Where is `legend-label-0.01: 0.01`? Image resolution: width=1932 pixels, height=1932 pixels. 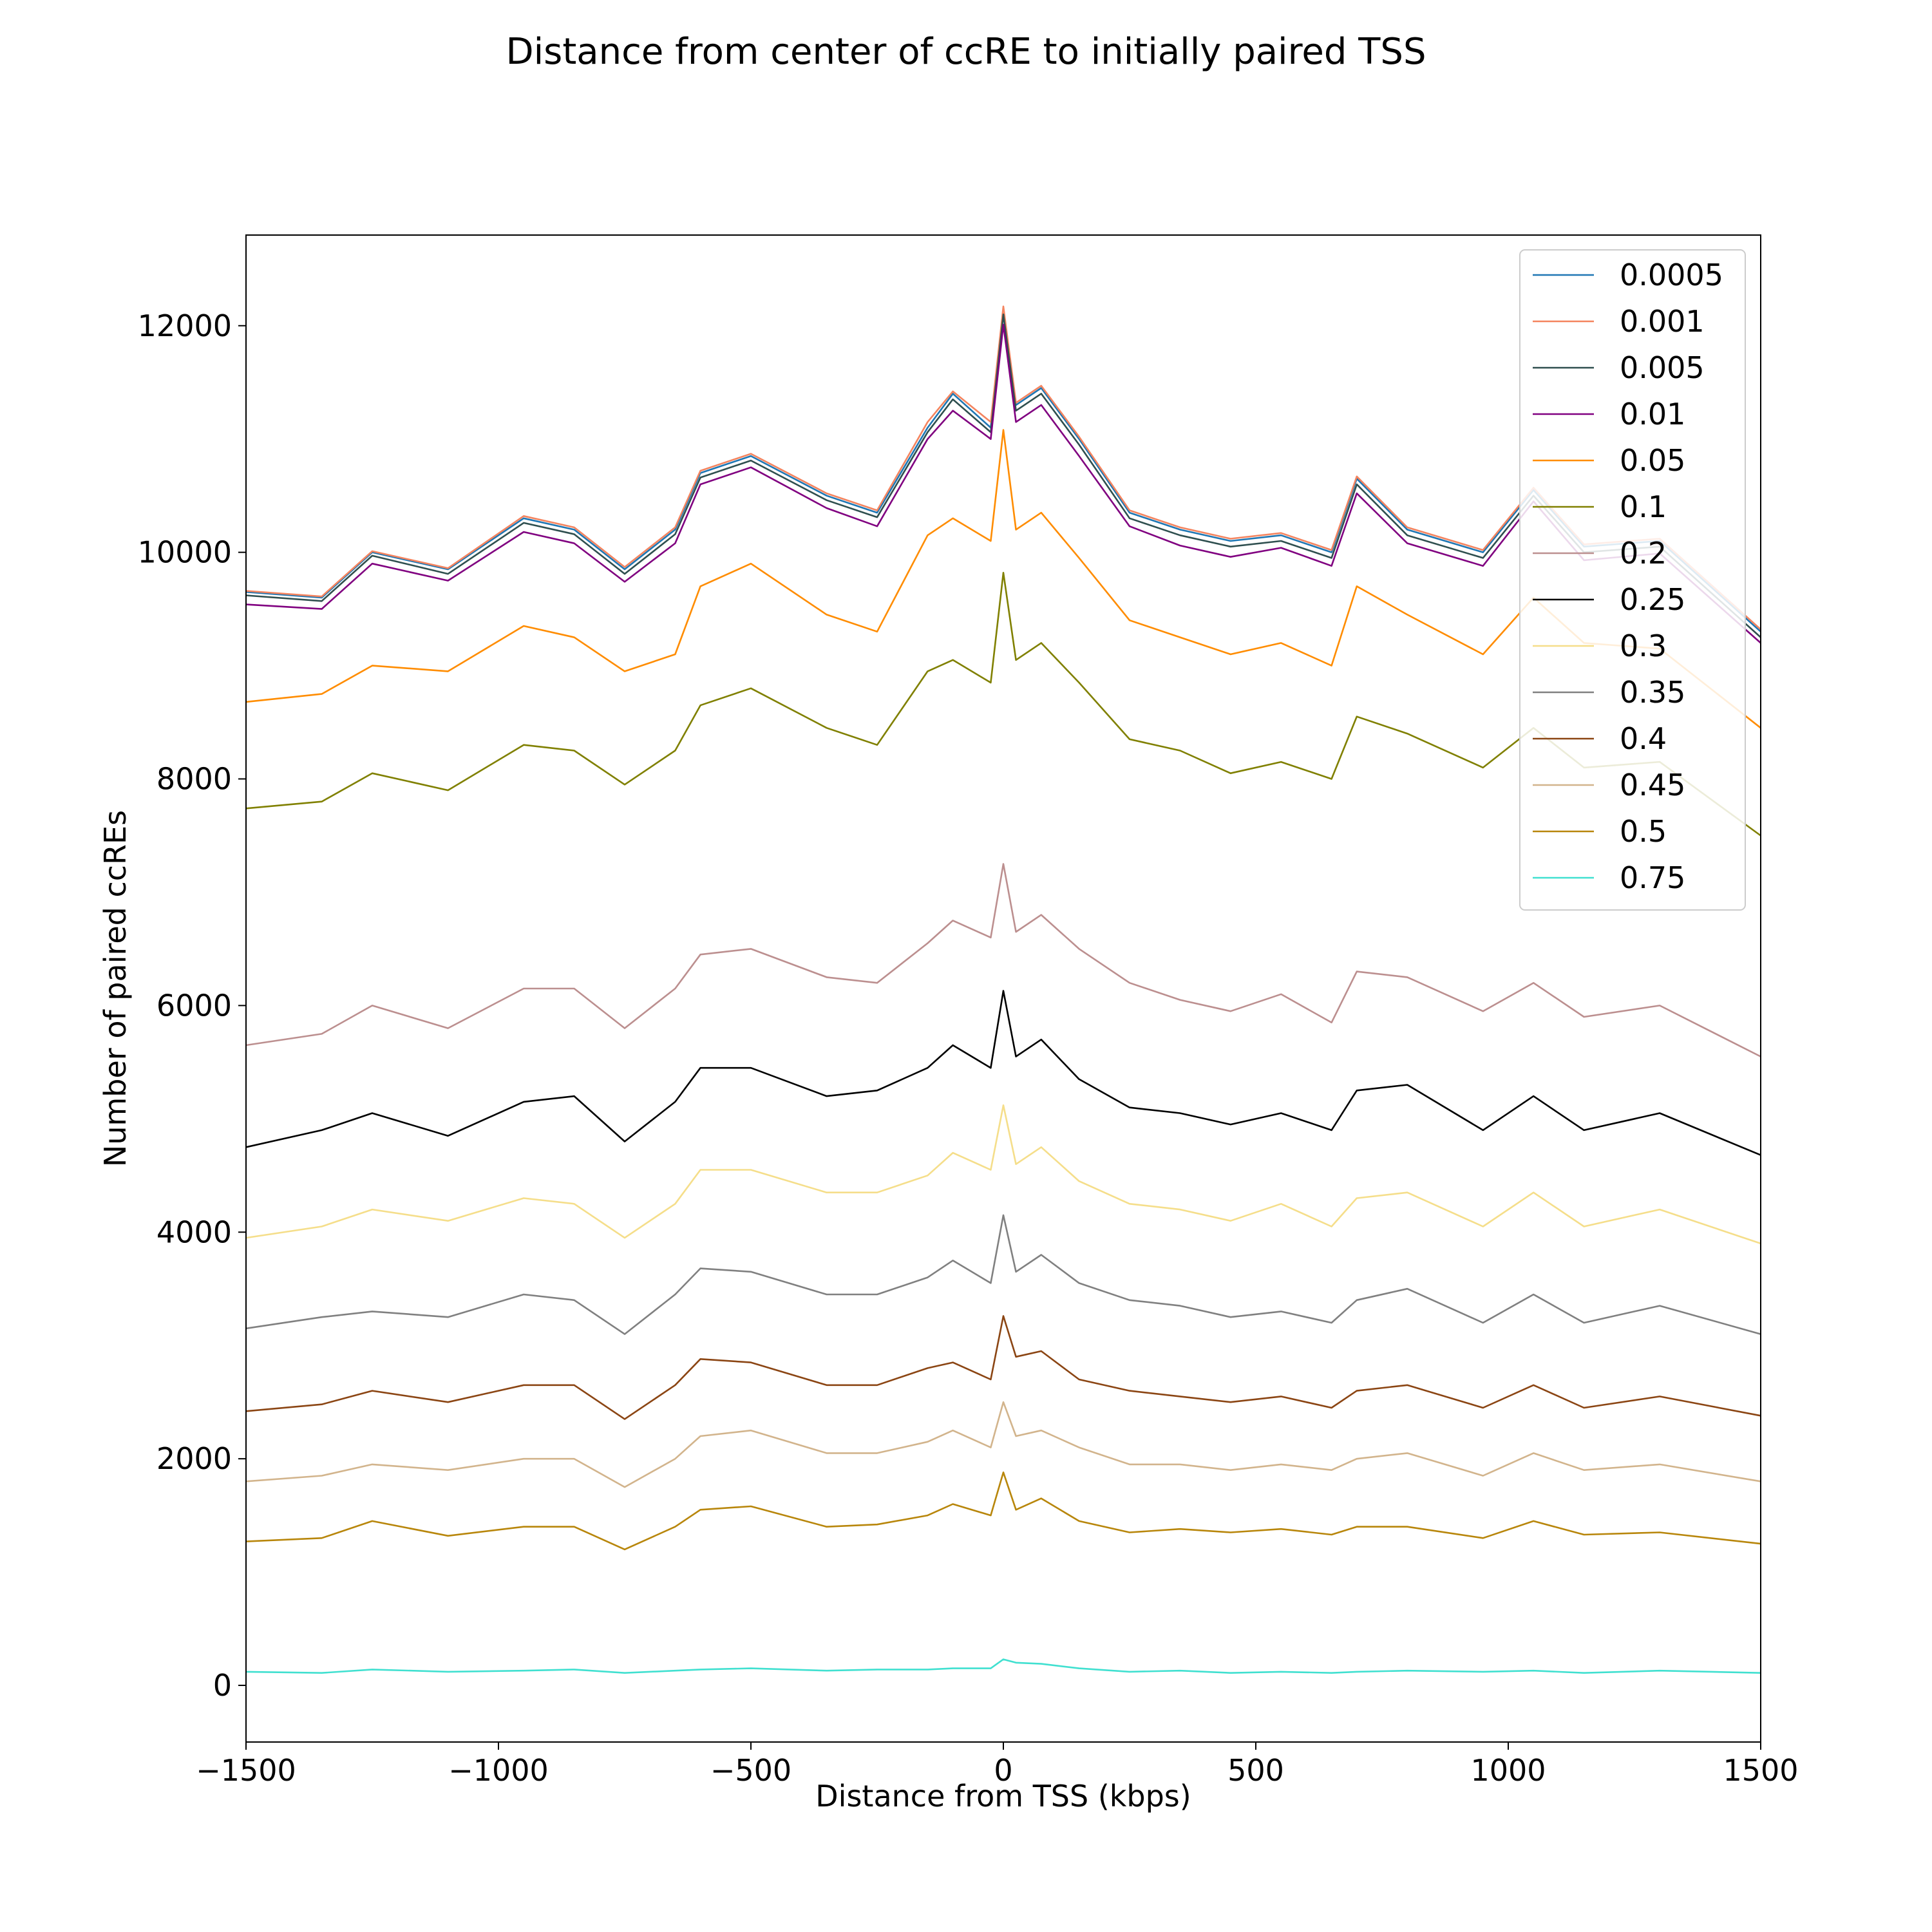
legend-label-0.01: 0.01 is located at coordinates (1653, 414).